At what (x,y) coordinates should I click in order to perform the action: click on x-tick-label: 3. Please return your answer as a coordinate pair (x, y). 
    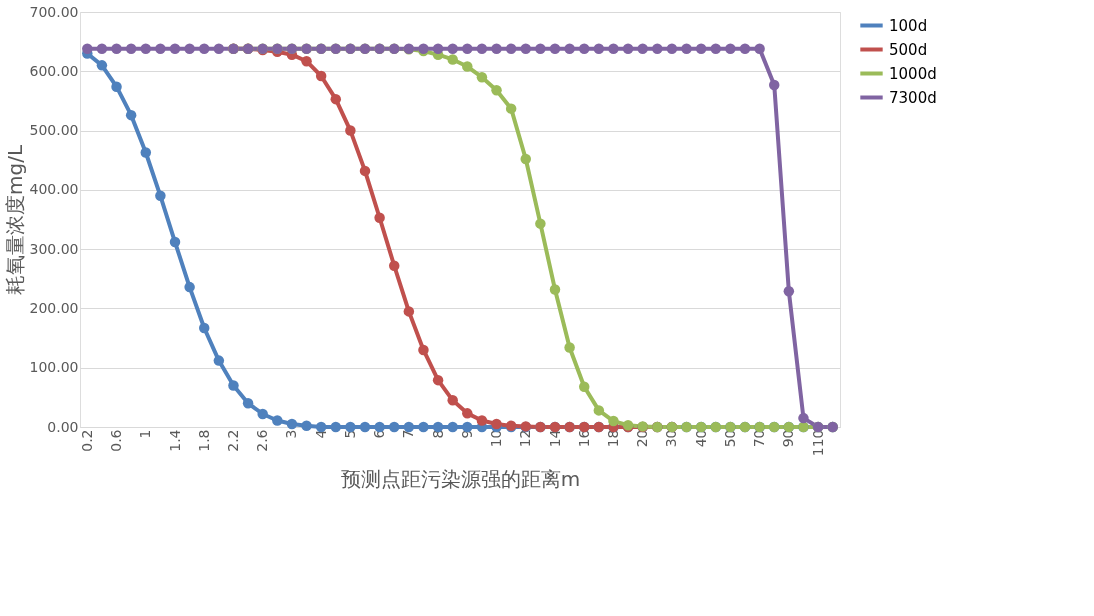
    Looking at the image, I should click on (291, 434).